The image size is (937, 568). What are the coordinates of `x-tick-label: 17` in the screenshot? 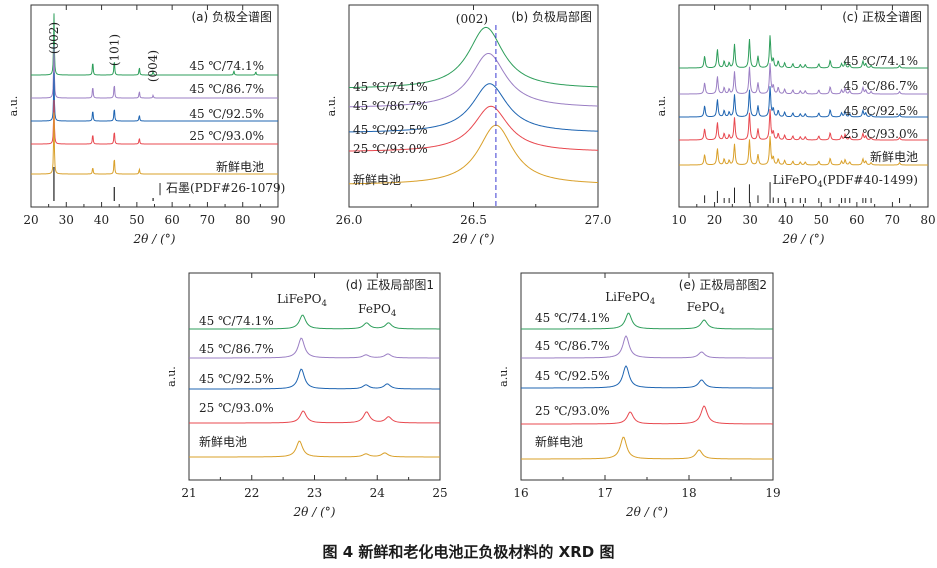 It's located at (604, 493).